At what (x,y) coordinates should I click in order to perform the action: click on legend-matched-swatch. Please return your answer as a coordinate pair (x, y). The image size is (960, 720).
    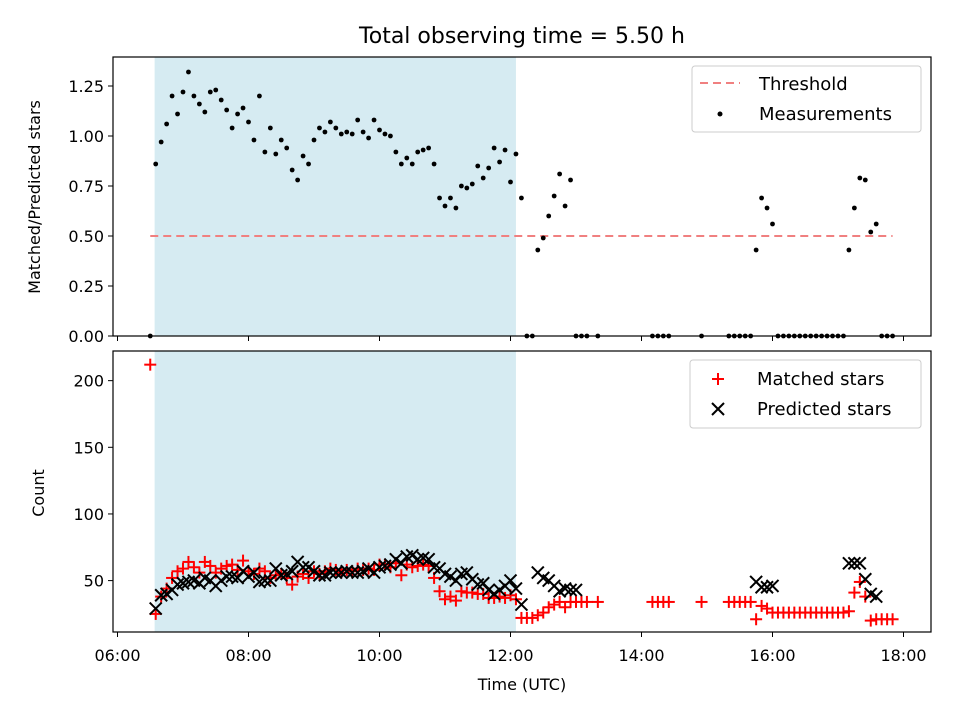
    Looking at the image, I should click on (718, 379).